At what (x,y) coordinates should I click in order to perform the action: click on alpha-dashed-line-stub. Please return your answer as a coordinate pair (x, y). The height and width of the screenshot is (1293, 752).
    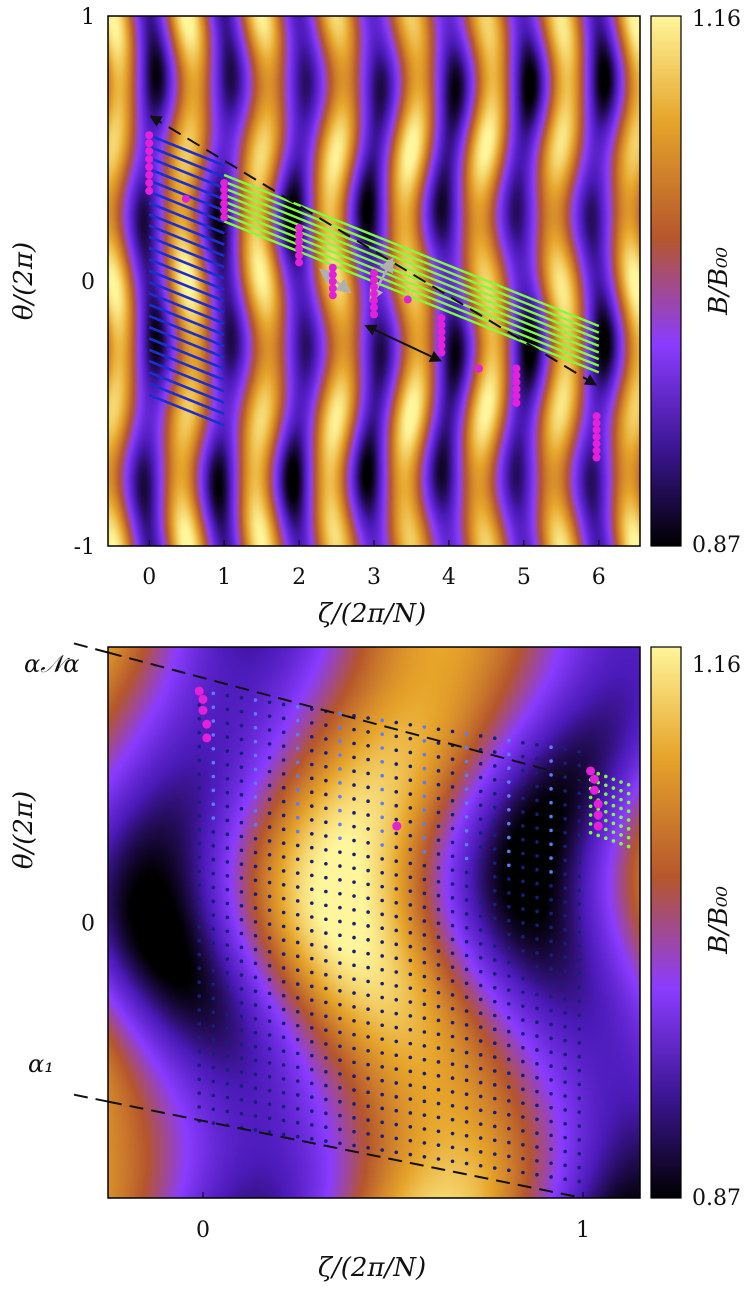
    Looking at the image, I should click on (91, 1098).